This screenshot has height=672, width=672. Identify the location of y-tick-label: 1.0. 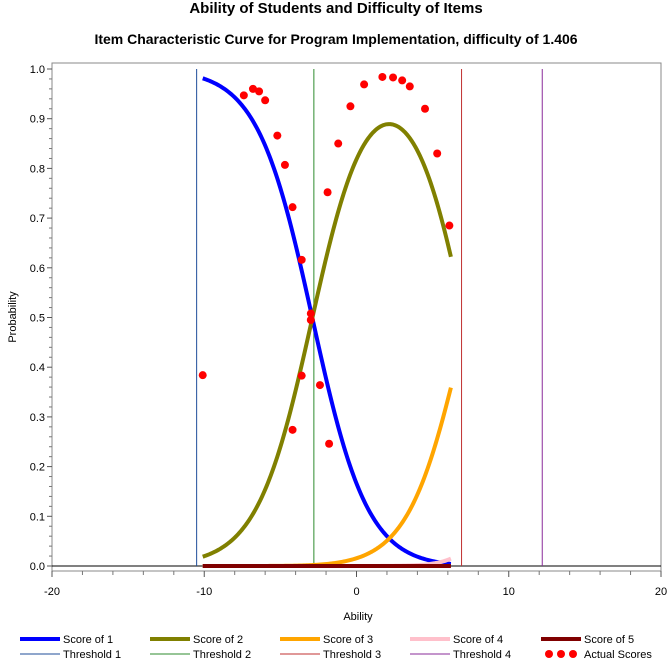
(37, 70).